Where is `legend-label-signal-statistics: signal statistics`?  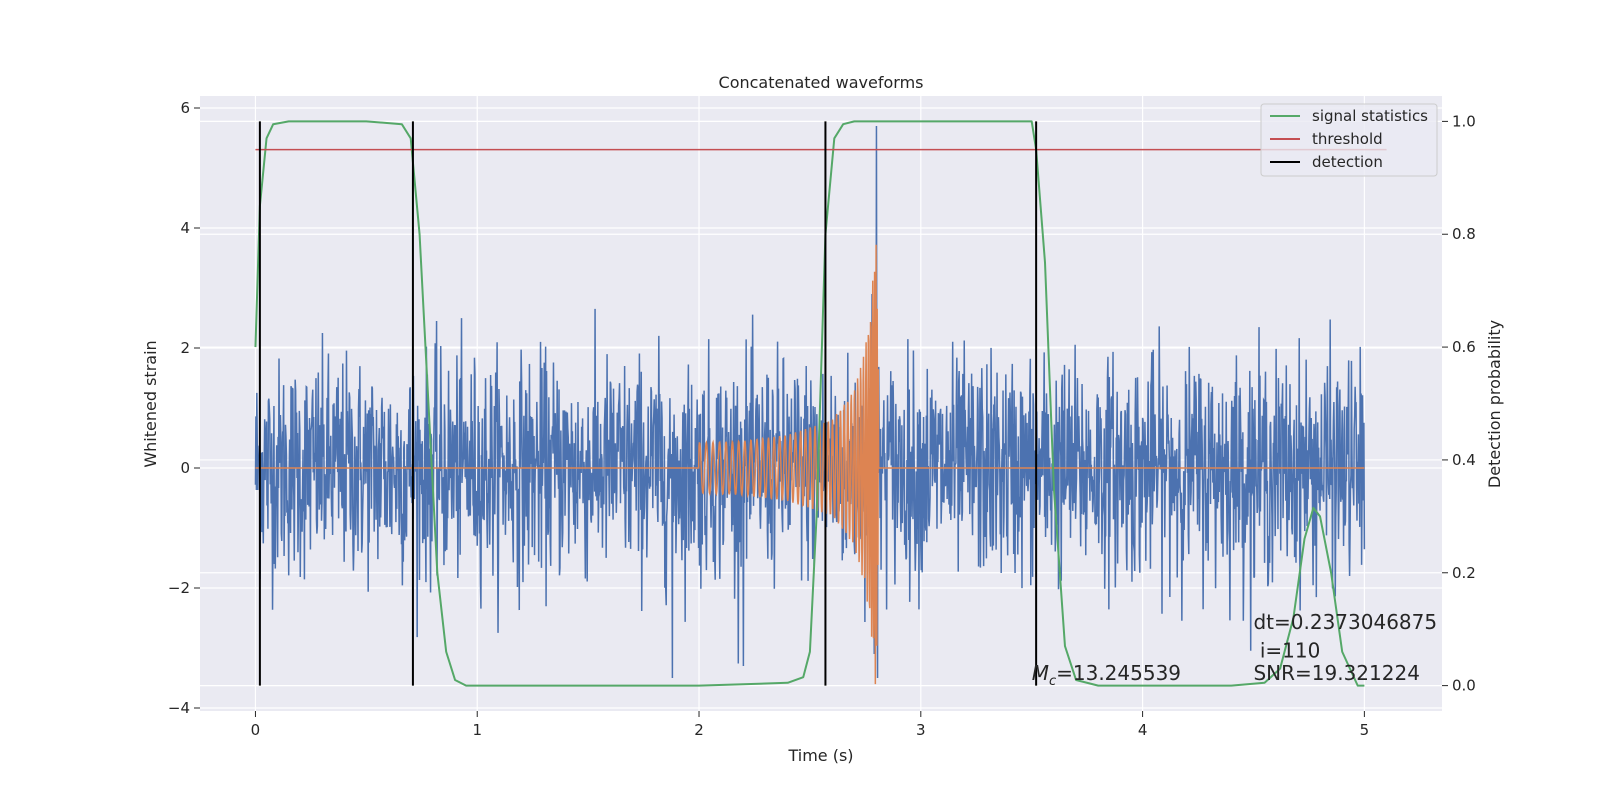 legend-label-signal-statistics: signal statistics is located at coordinates (1370, 116).